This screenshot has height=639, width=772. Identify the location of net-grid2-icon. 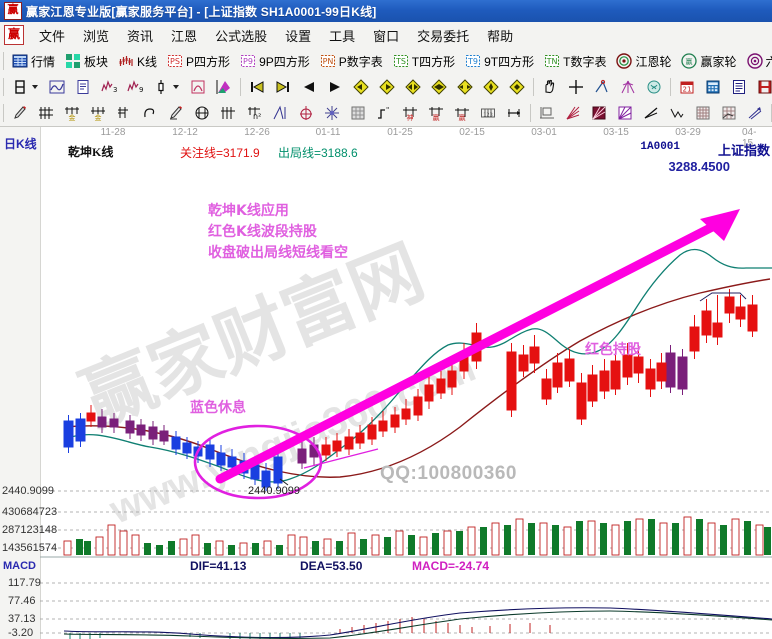
(729, 113).